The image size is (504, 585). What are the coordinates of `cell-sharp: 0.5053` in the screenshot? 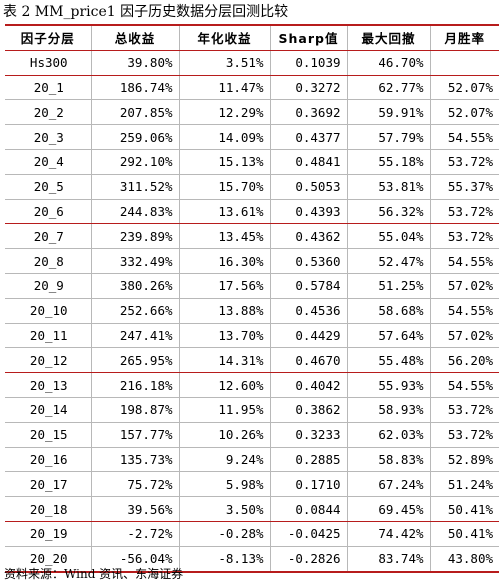 It's located at (309, 187).